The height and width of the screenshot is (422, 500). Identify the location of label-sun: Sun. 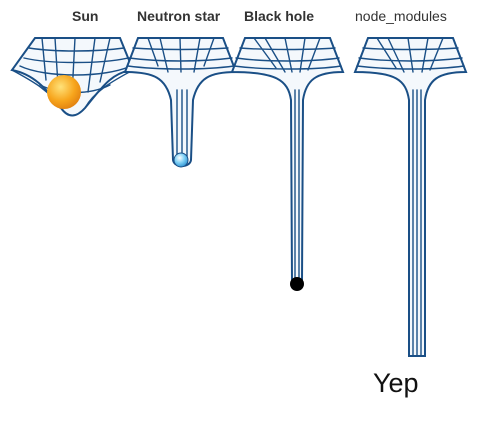
(85, 16).